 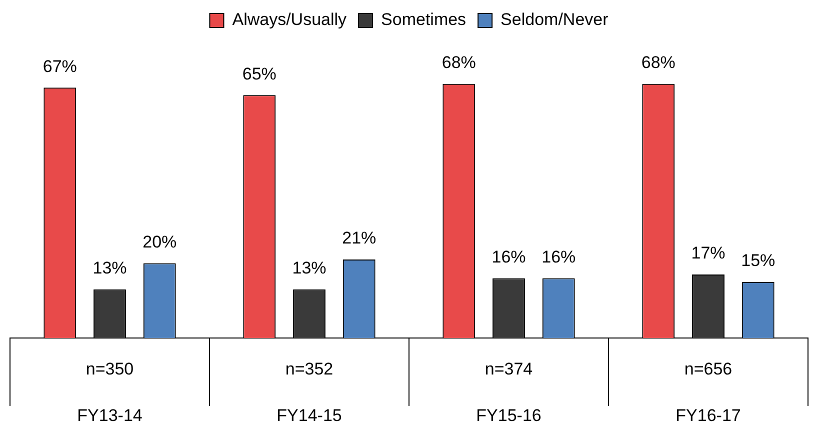 What do you see at coordinates (708, 415) in the screenshot?
I see `x-tick-label: FY16-17` at bounding box center [708, 415].